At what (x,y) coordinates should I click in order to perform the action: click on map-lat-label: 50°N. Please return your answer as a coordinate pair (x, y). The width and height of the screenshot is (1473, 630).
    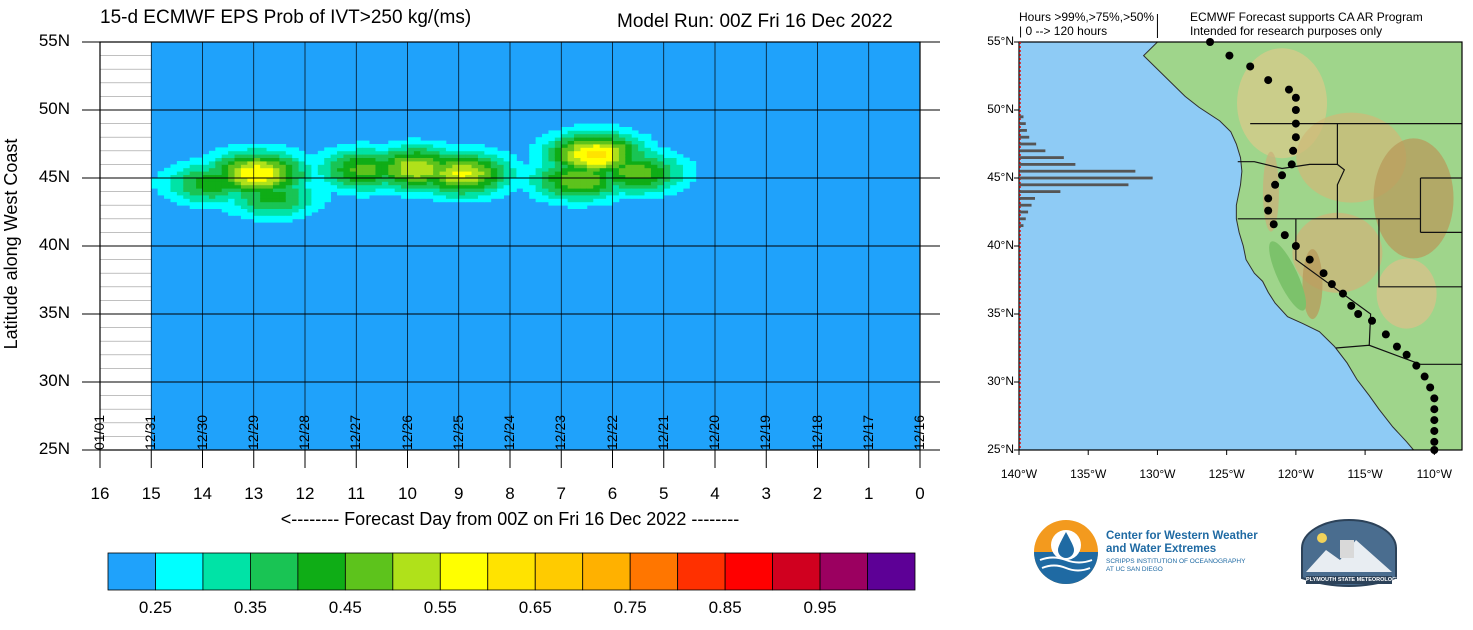
    Looking at the image, I should click on (1000, 109).